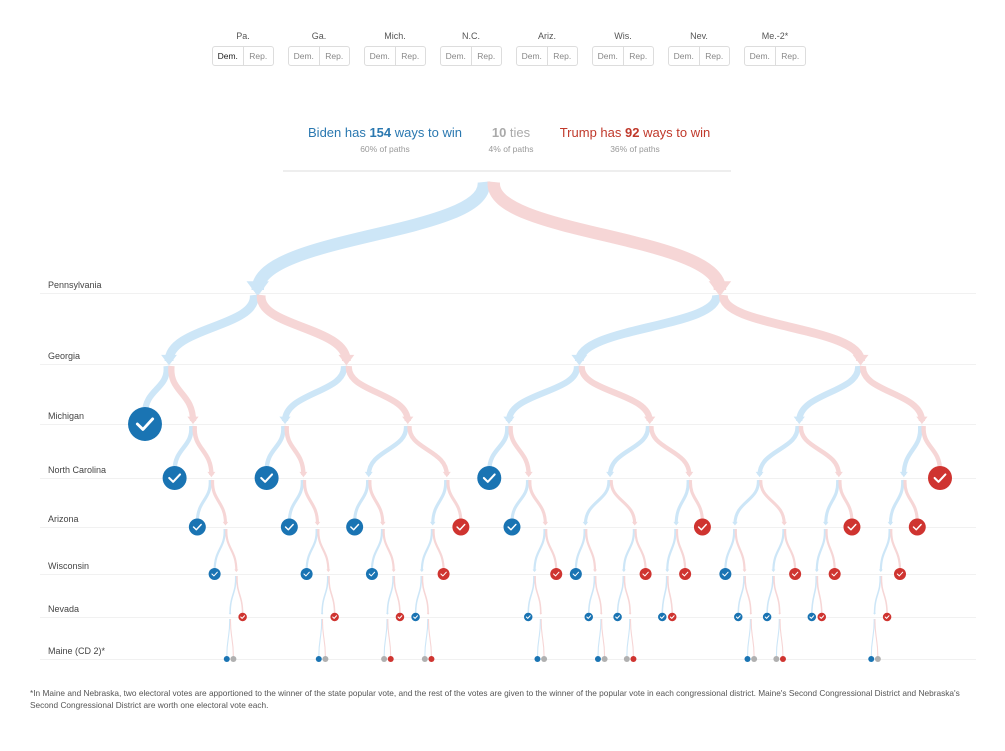 The height and width of the screenshot is (751, 1005). What do you see at coordinates (499, 132) in the screenshot?
I see `ties-count: 10` at bounding box center [499, 132].